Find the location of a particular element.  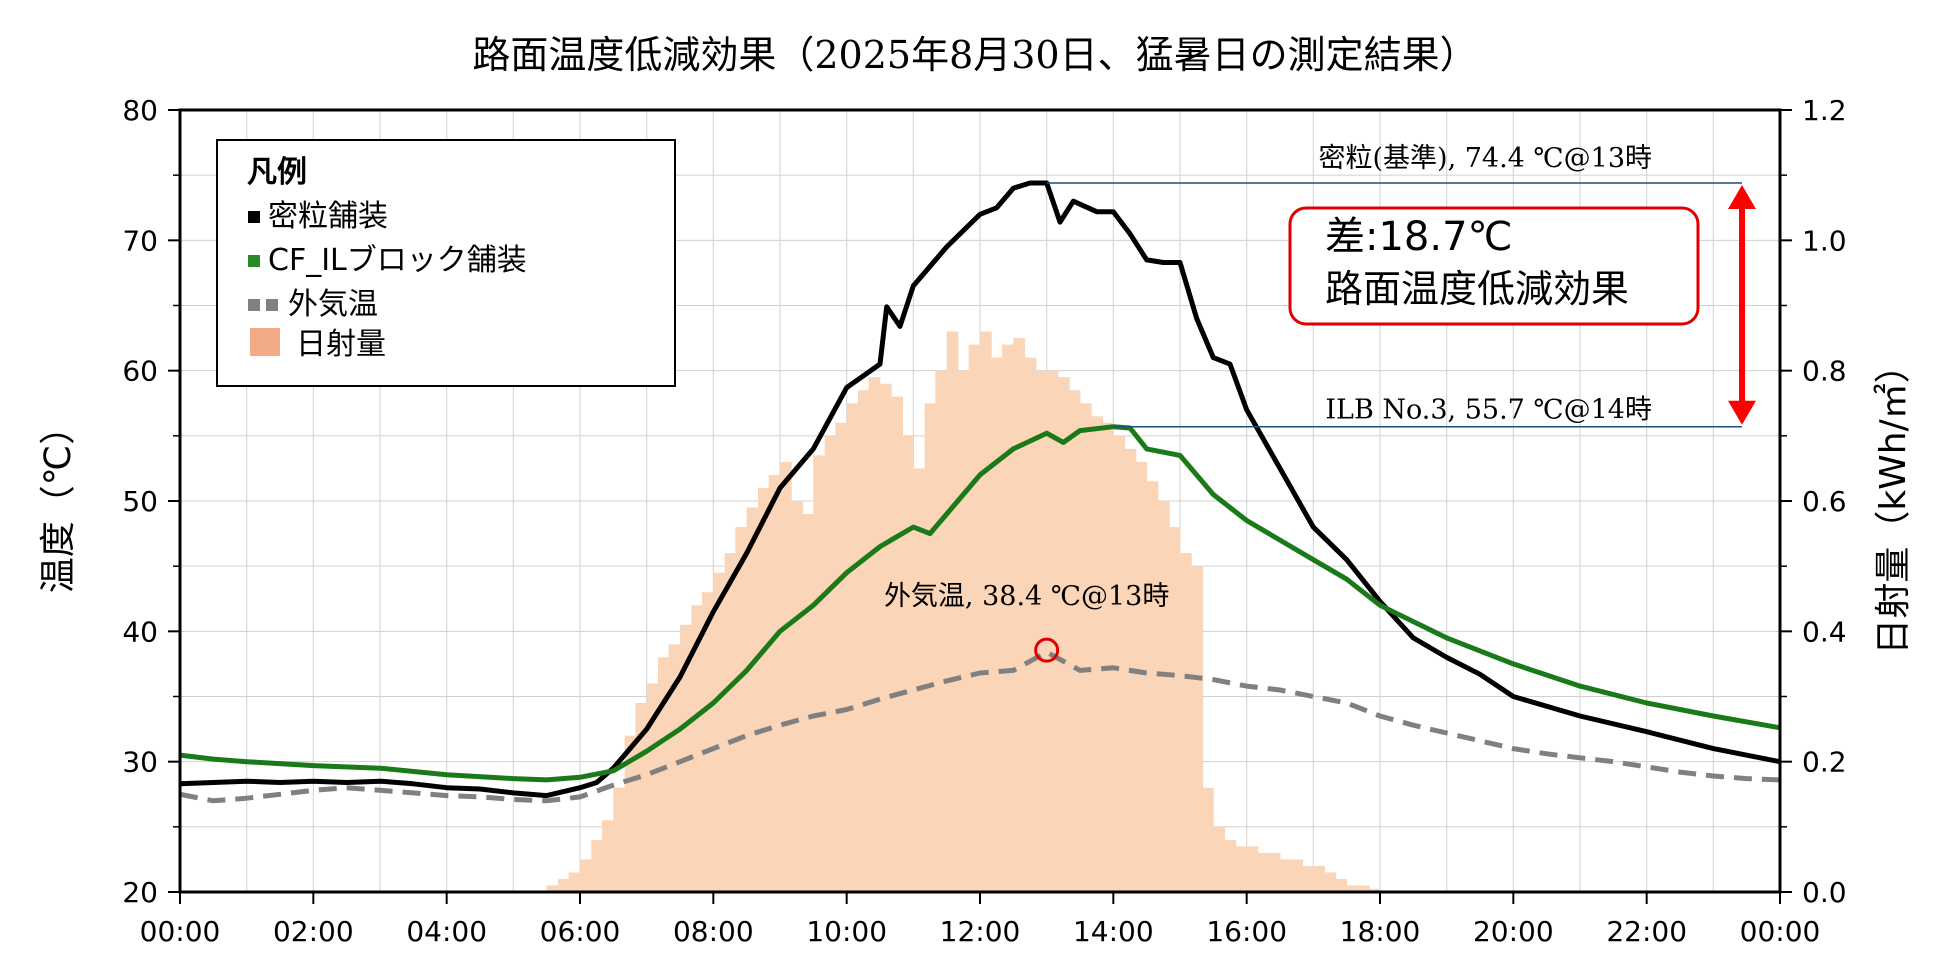

legend-swatch-ilb is located at coordinates (254, 261).